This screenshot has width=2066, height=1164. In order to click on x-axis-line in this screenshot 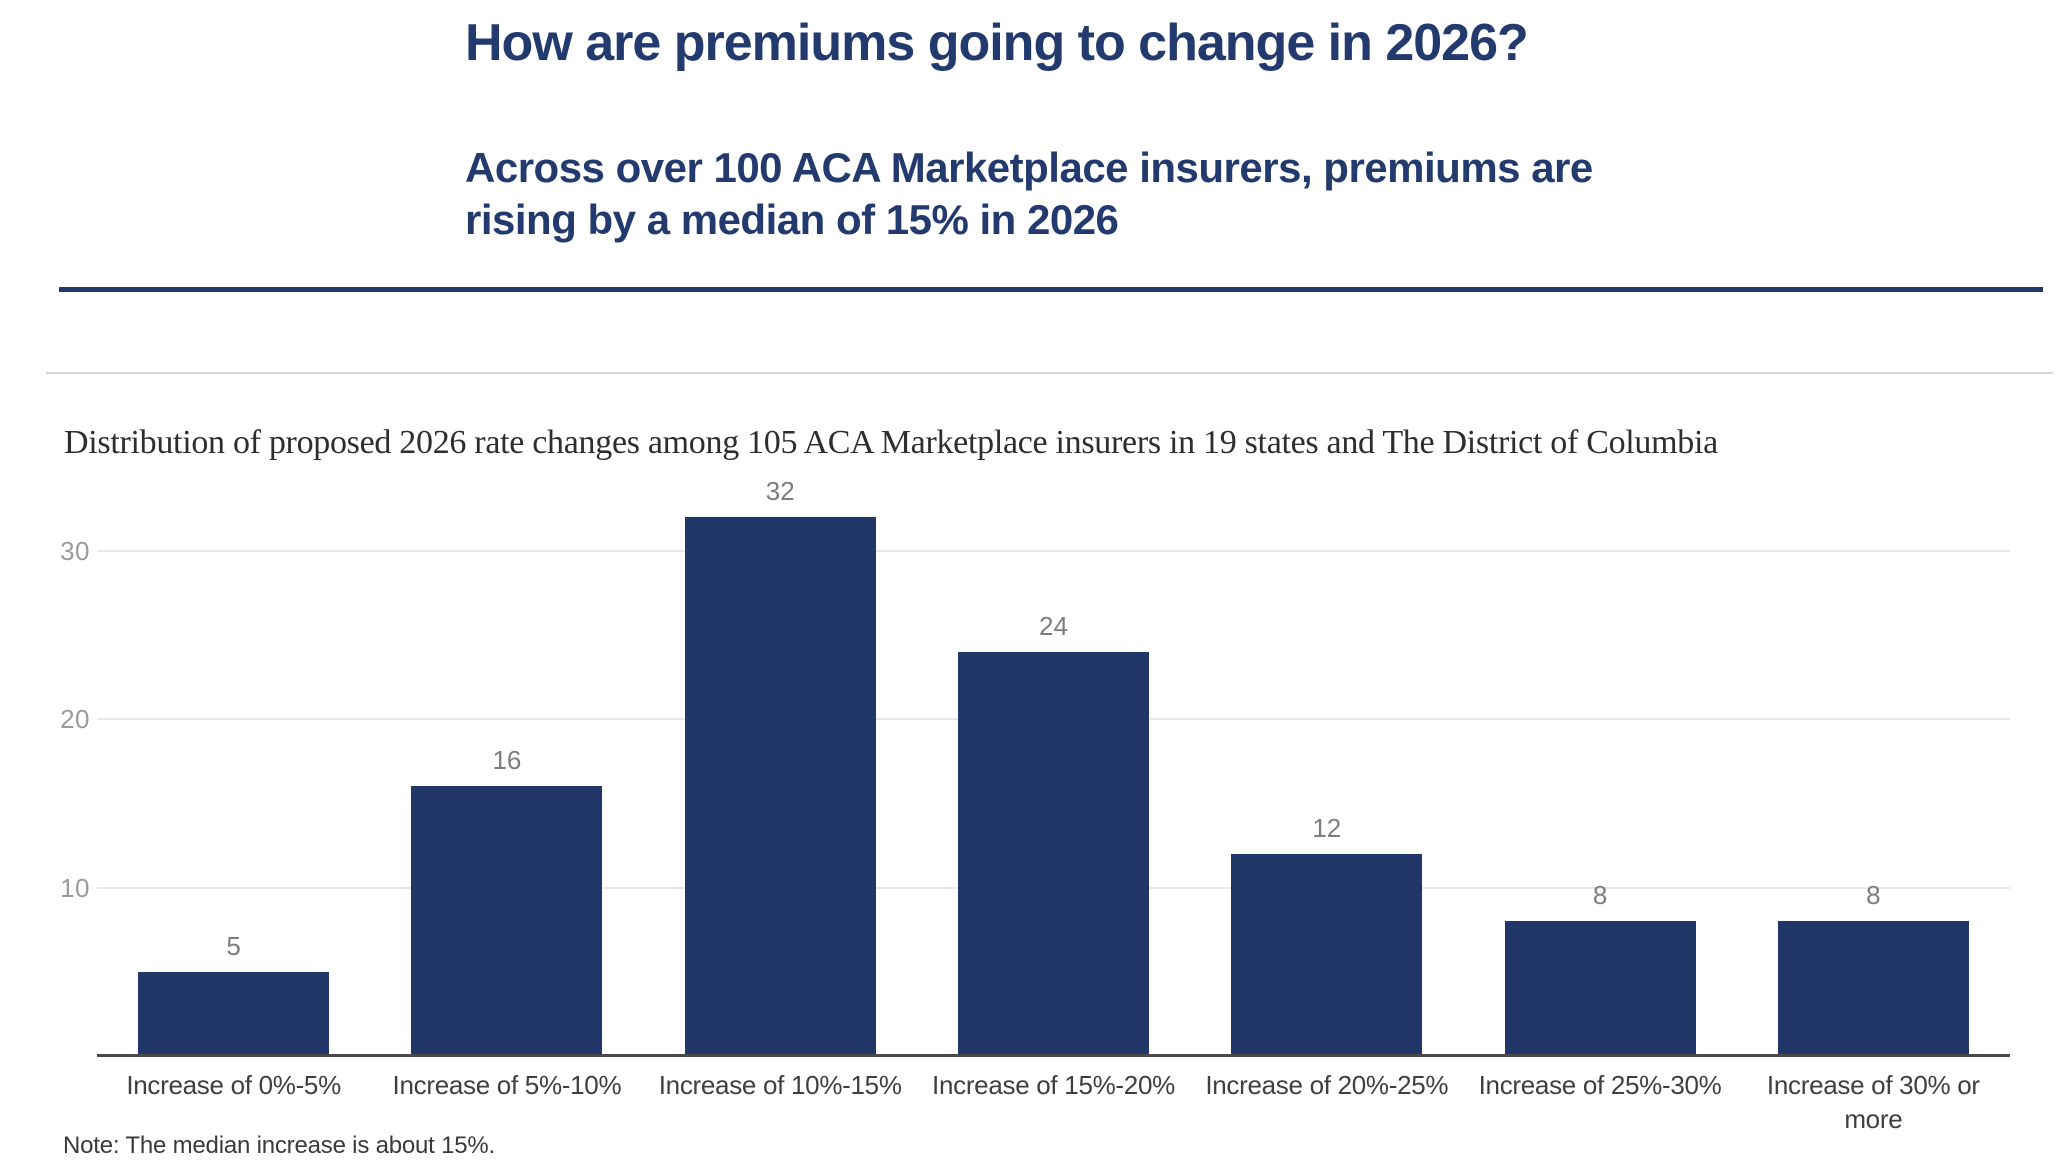, I will do `click(1053, 1055)`.